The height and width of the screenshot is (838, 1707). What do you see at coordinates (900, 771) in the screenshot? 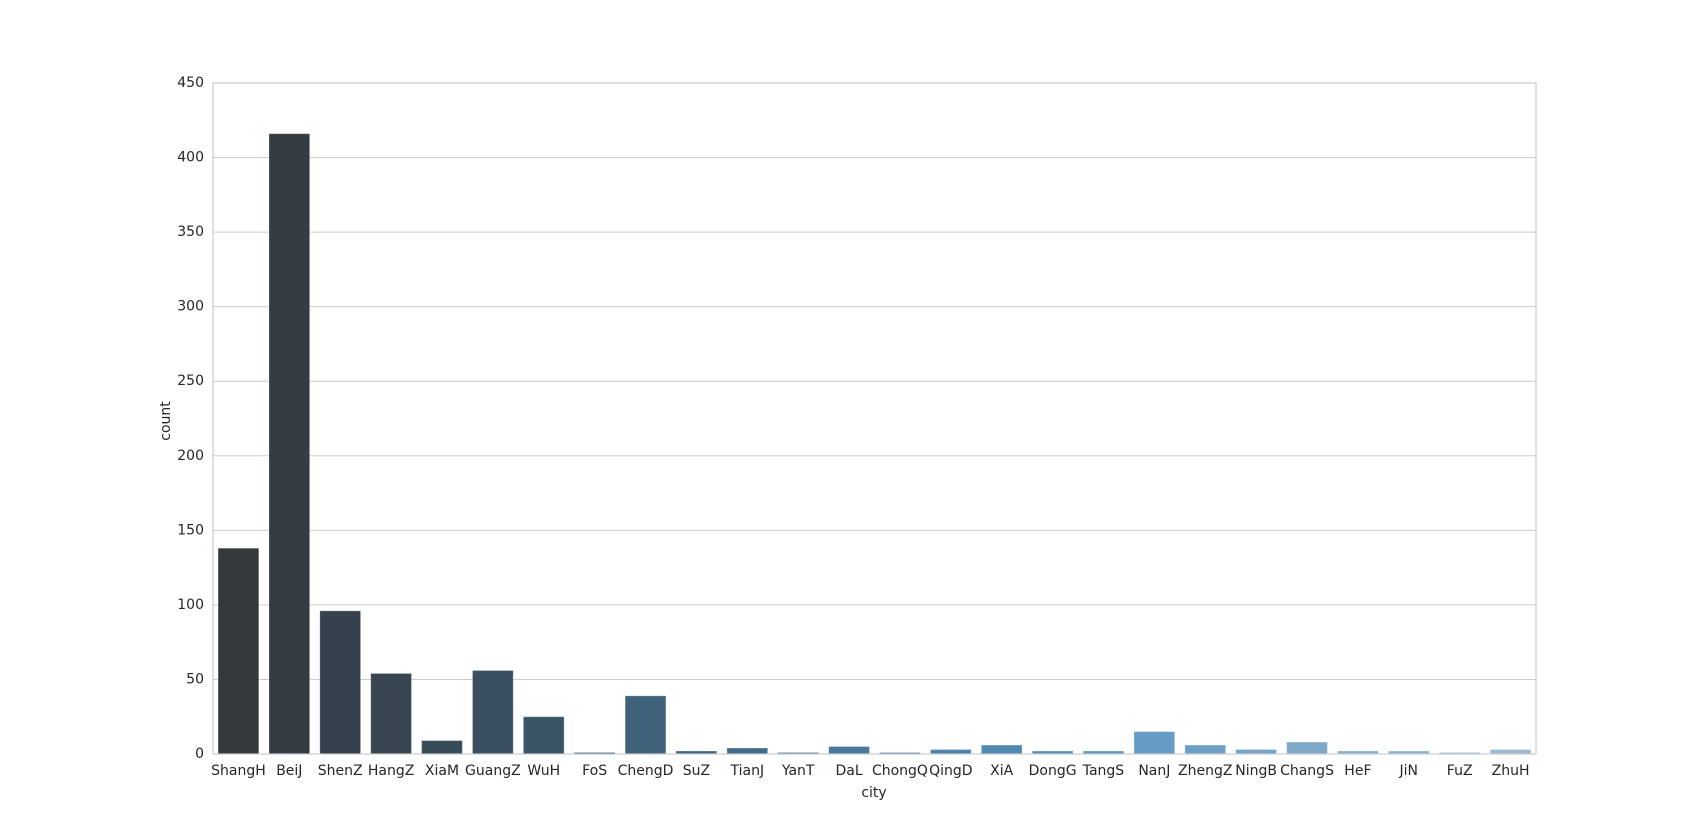
I see `x-tick-label: ChongQ` at bounding box center [900, 771].